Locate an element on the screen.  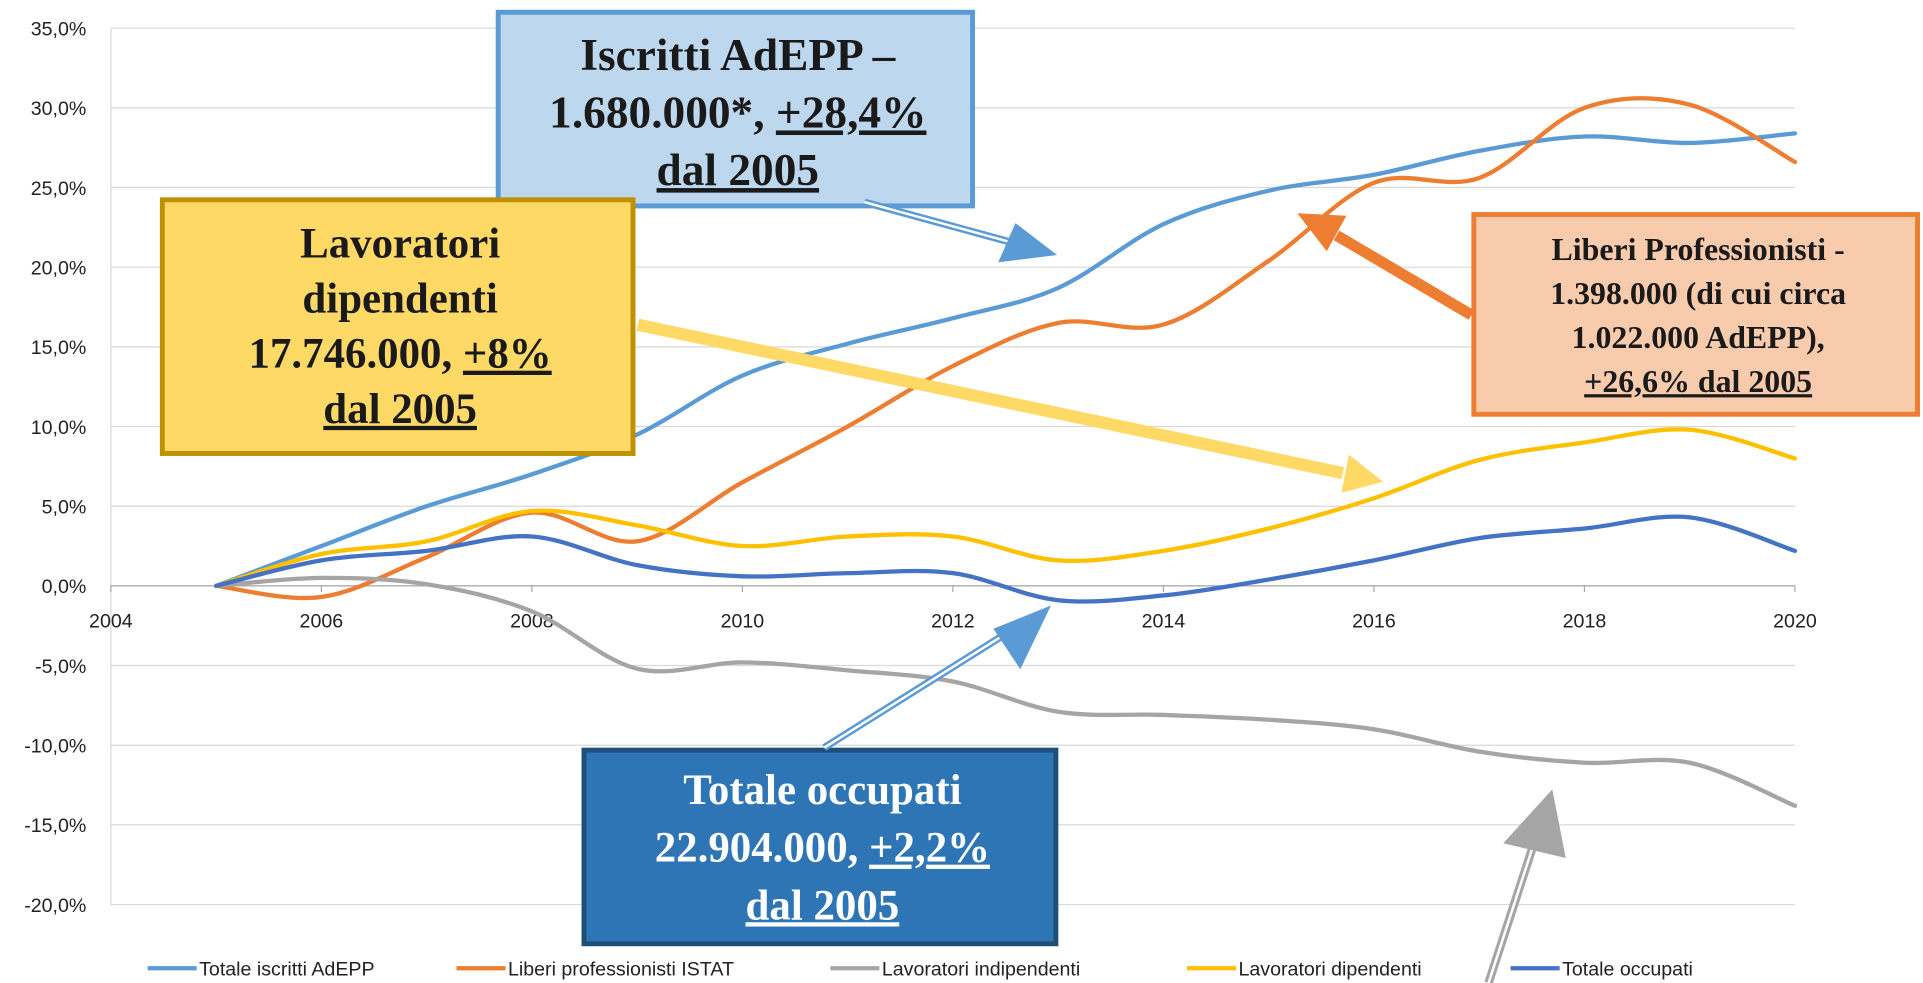
x-tick-label: 2008 is located at coordinates (532, 622).